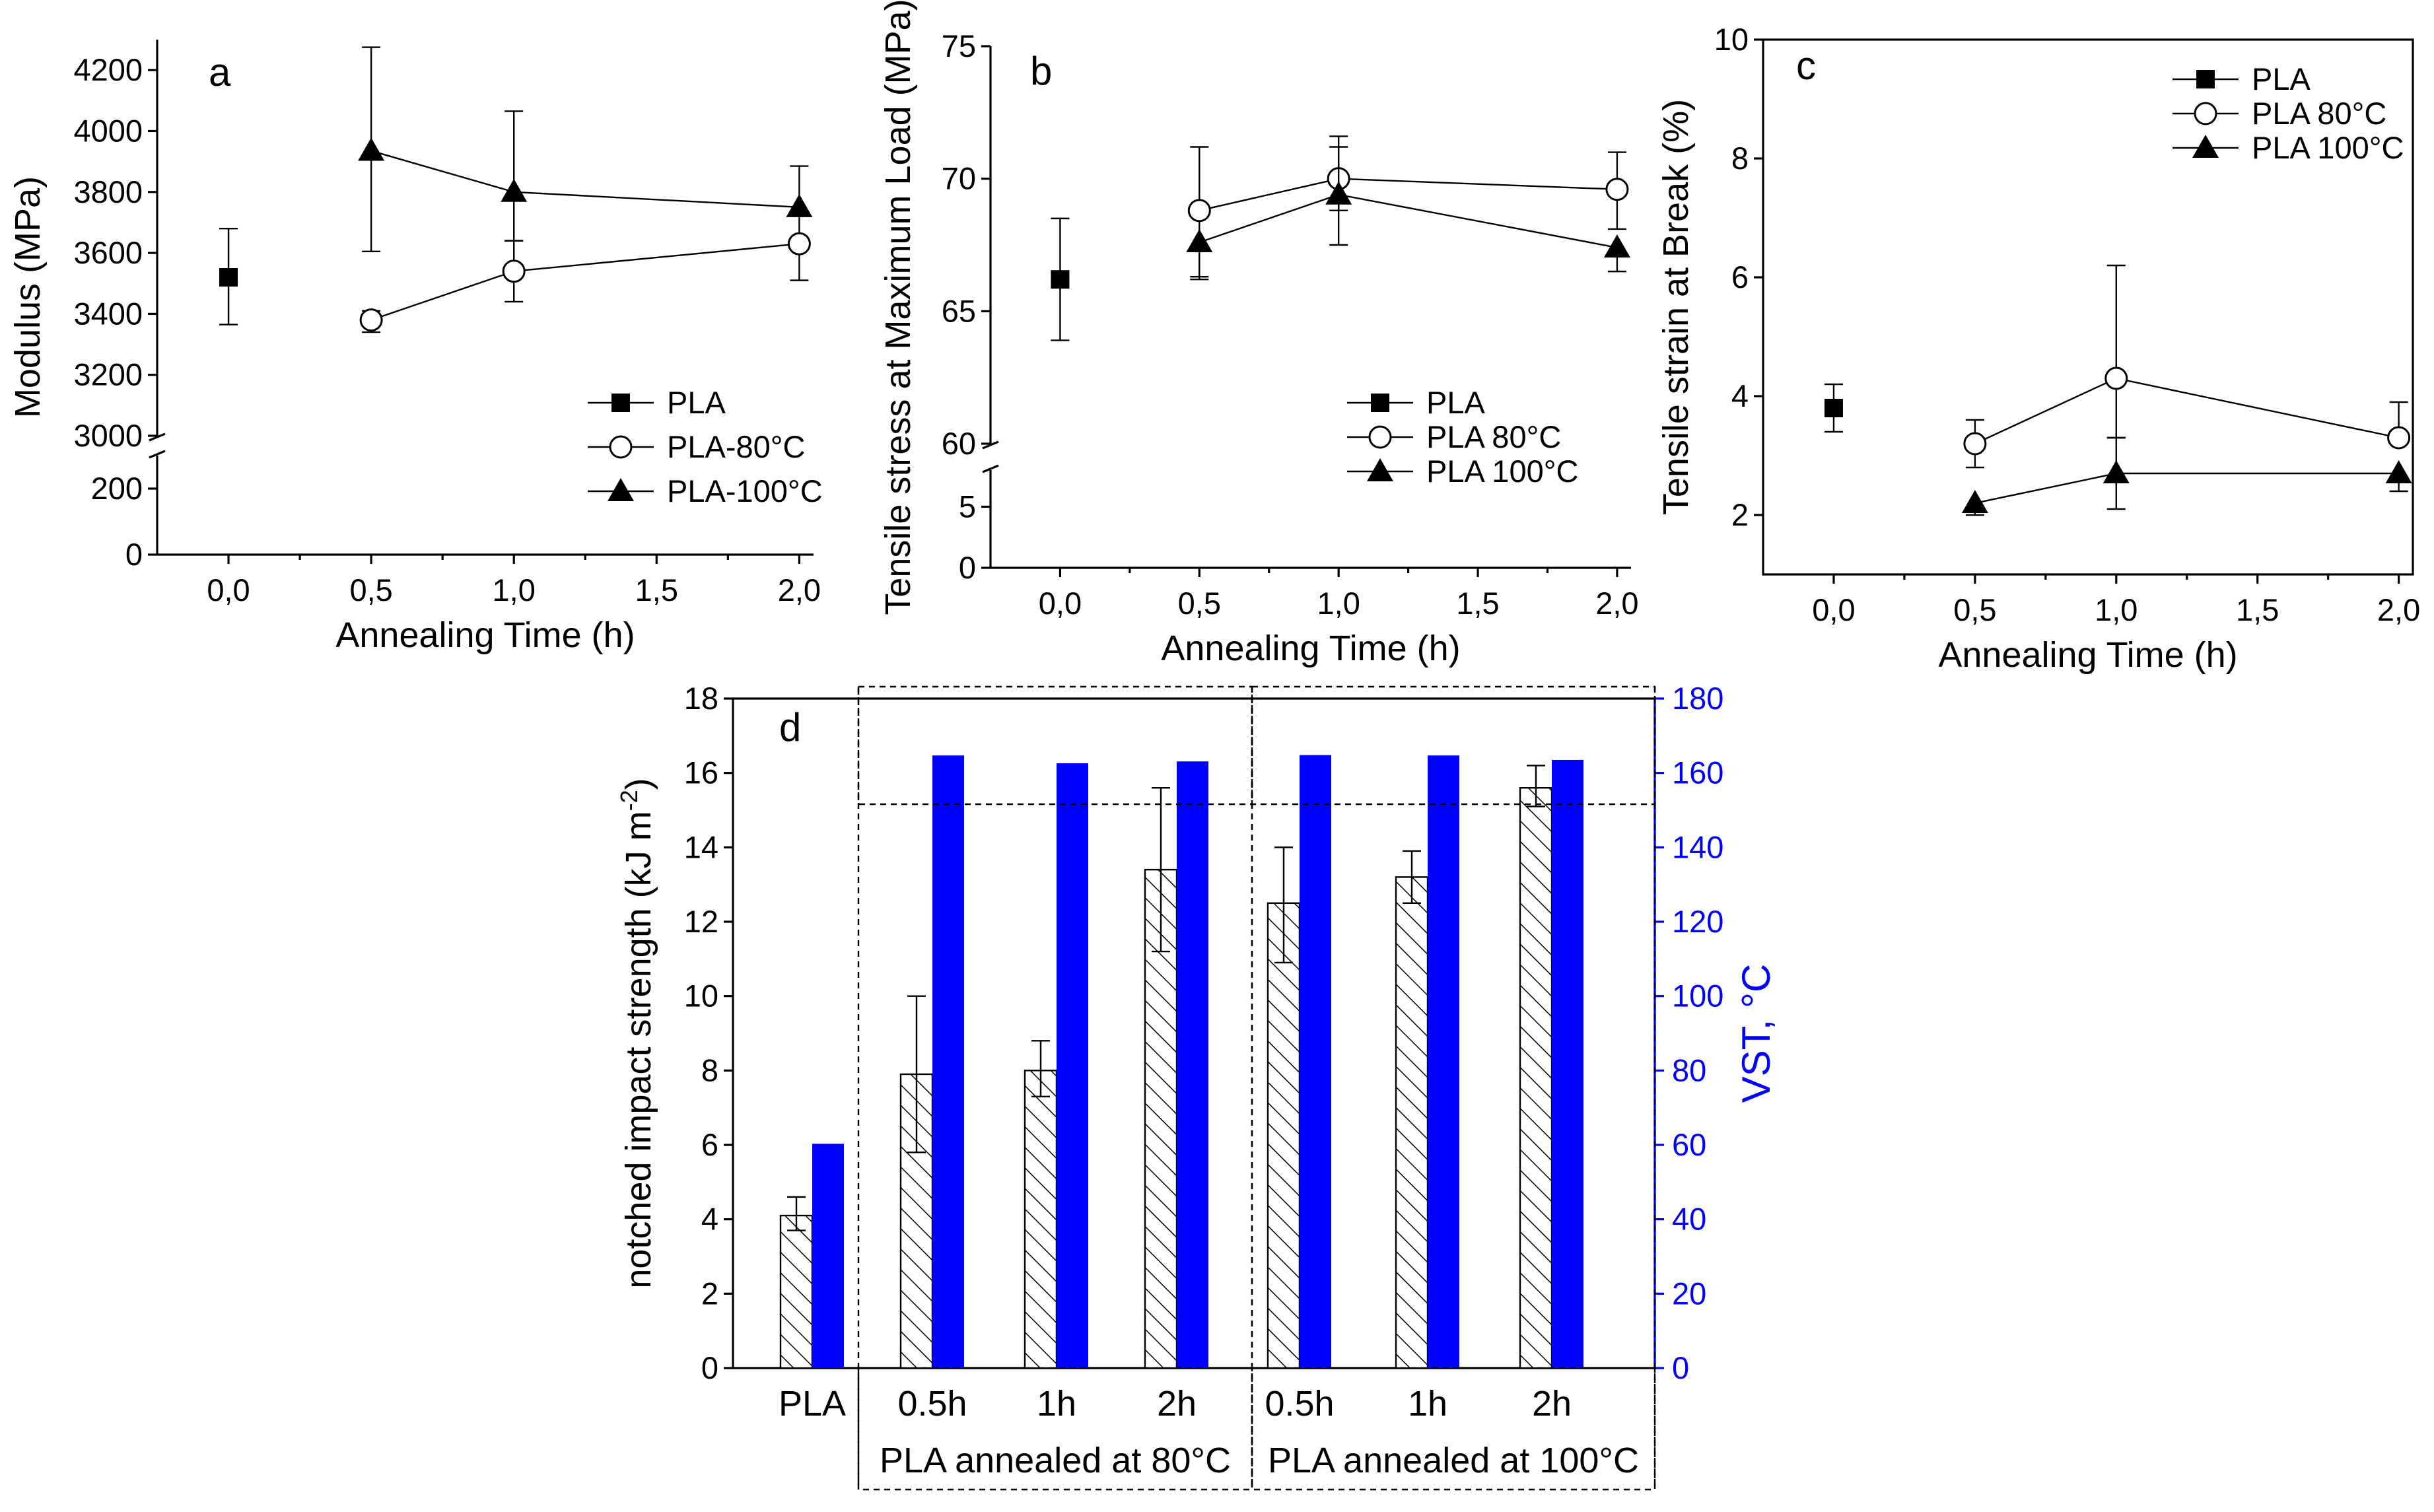 The width and height of the screenshot is (2434, 1512). I want to click on y-left-tick-label: 8, so click(710, 1069).